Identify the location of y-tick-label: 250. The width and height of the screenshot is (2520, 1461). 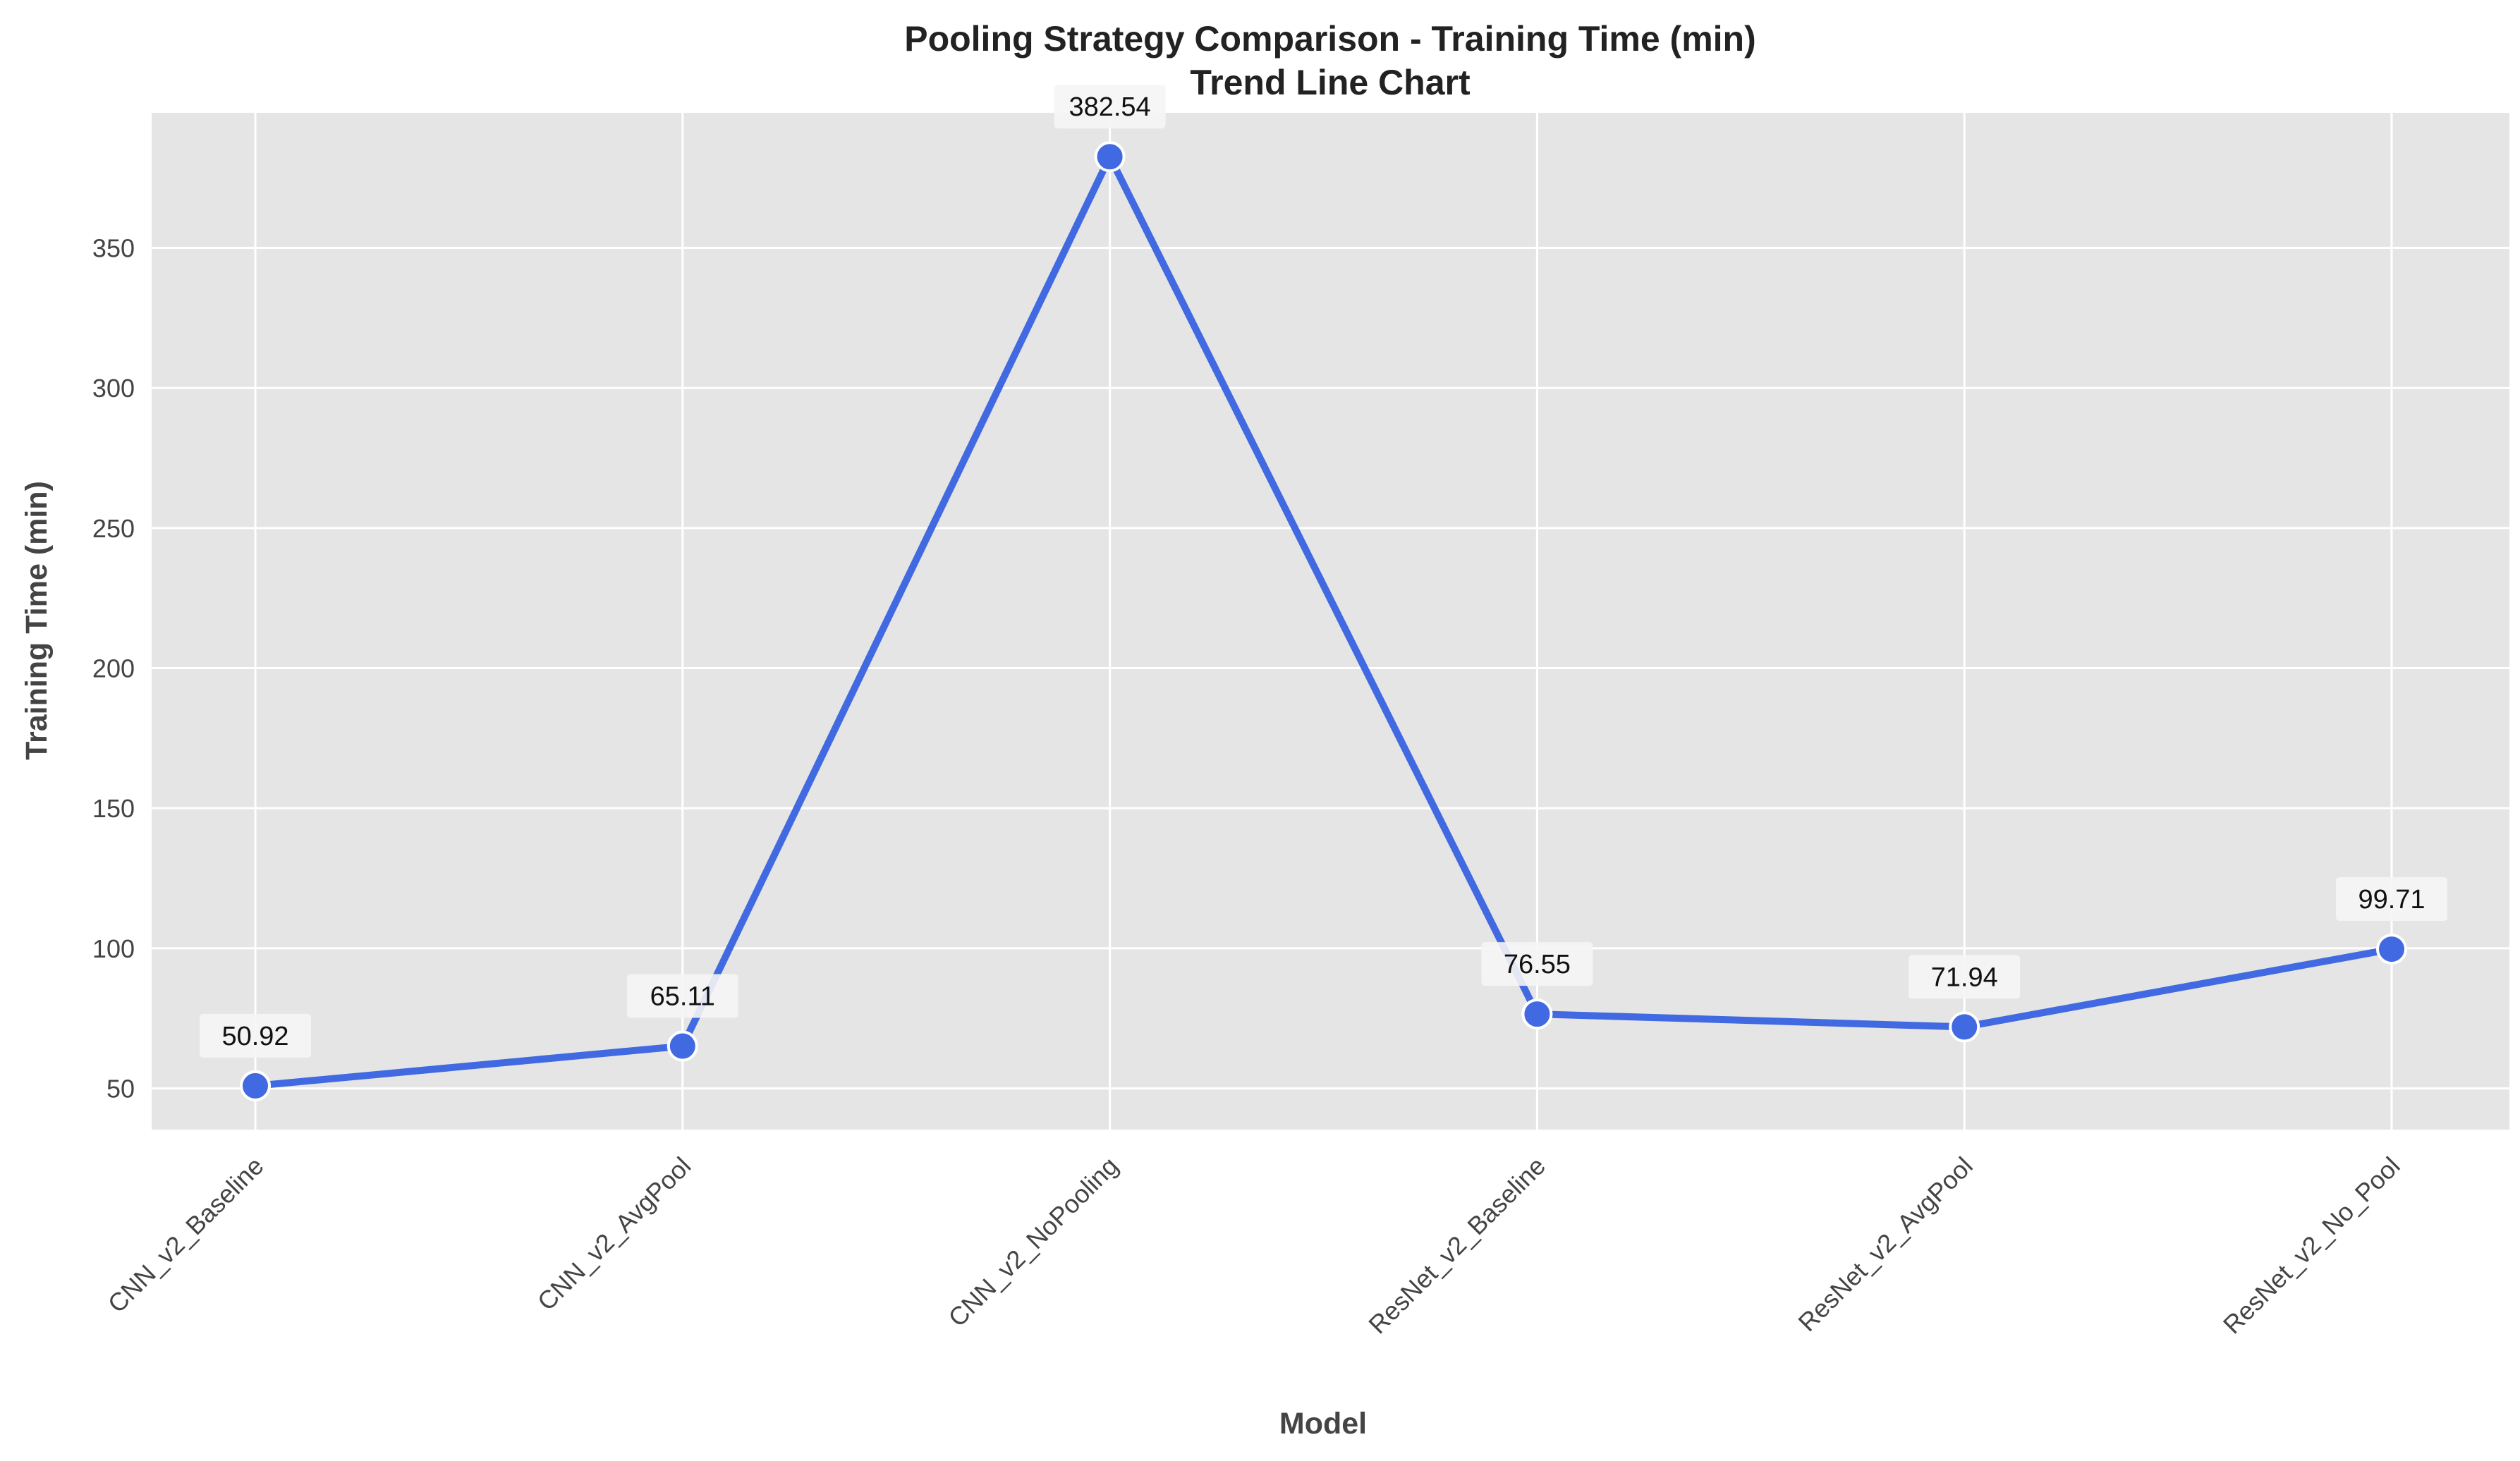
(114, 528).